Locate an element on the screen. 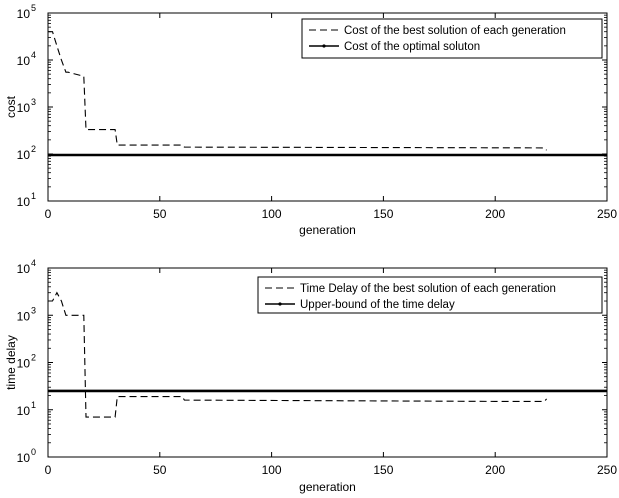 Image resolution: width=619 pixels, height=498 pixels. y-tick-exponent: 0 is located at coordinates (33, 452).